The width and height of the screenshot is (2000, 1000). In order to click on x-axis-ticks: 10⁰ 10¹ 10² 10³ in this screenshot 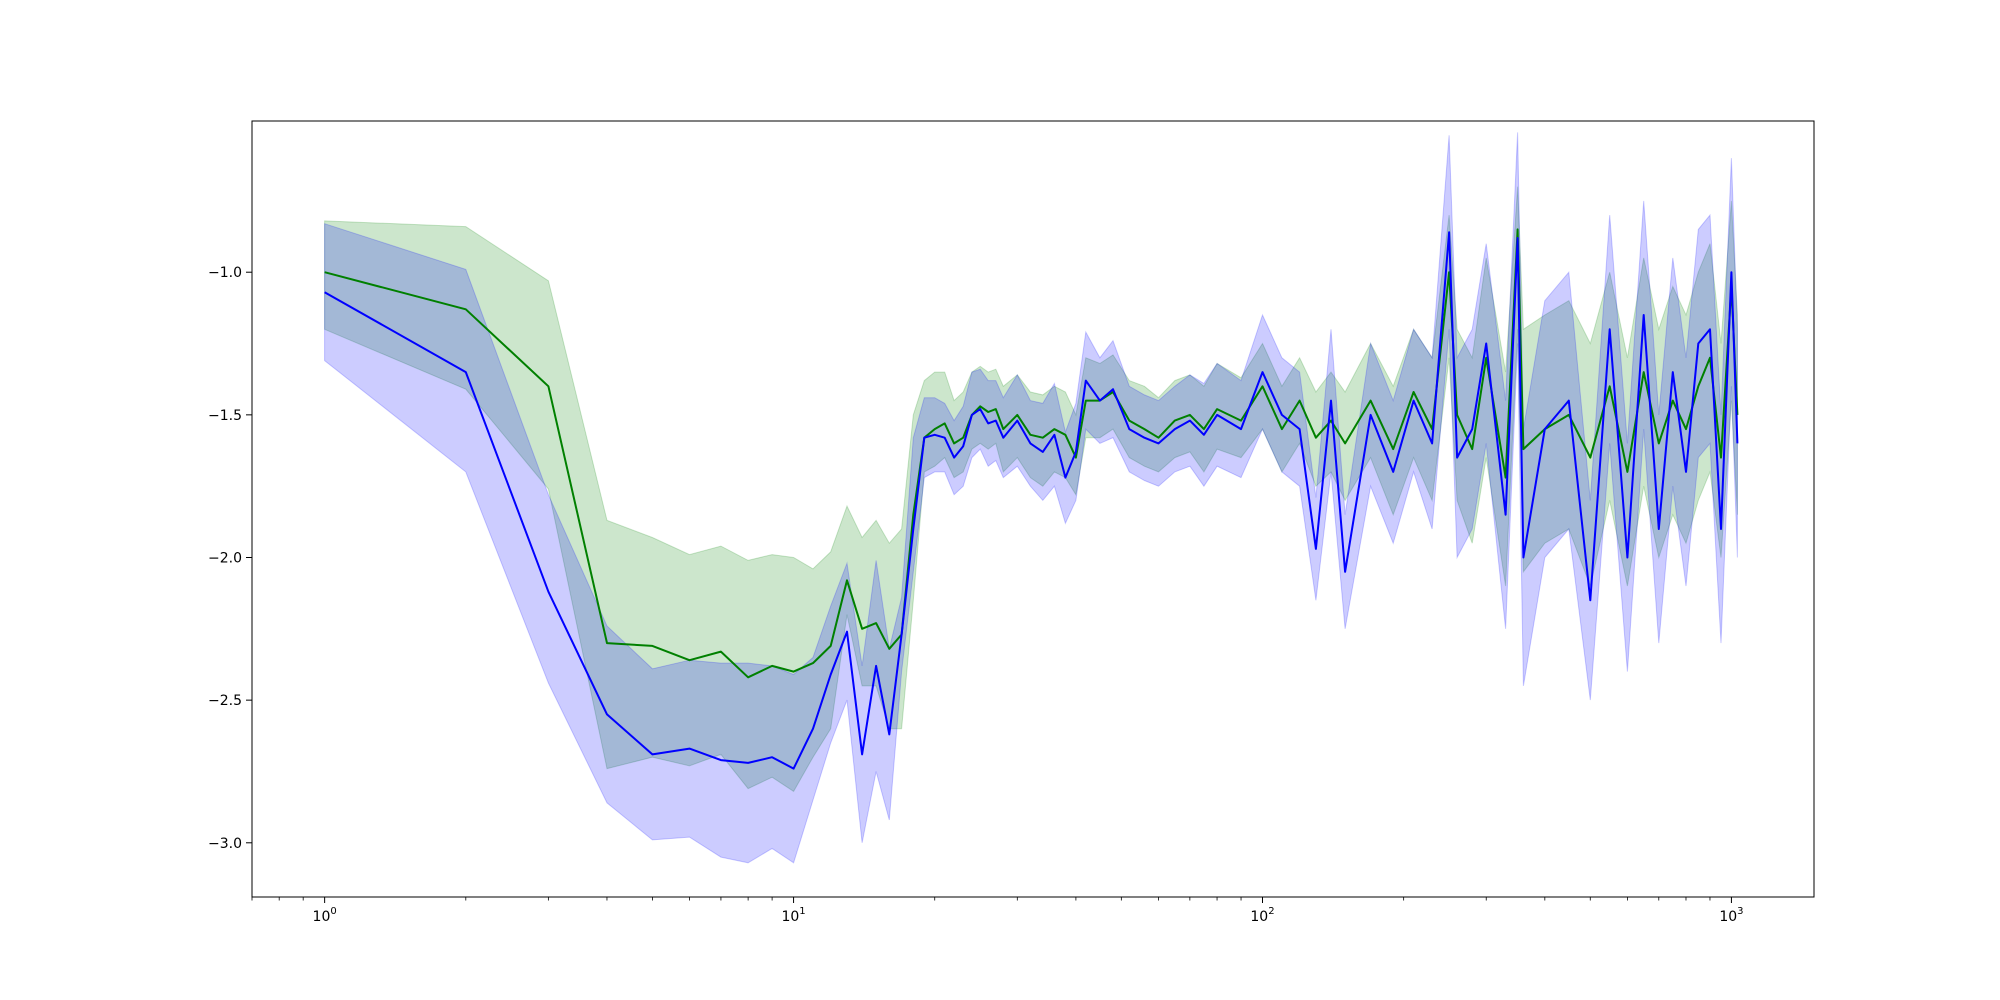, I will do `click(997, 911)`.